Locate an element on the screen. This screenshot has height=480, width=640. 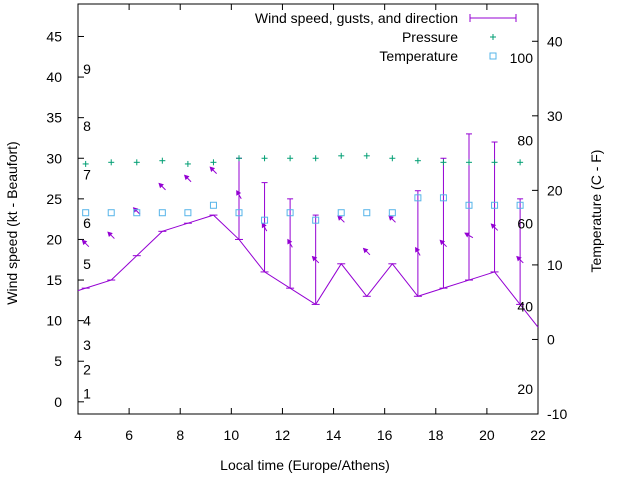
y-right-tick-label: 30 is located at coordinates (555, 116).